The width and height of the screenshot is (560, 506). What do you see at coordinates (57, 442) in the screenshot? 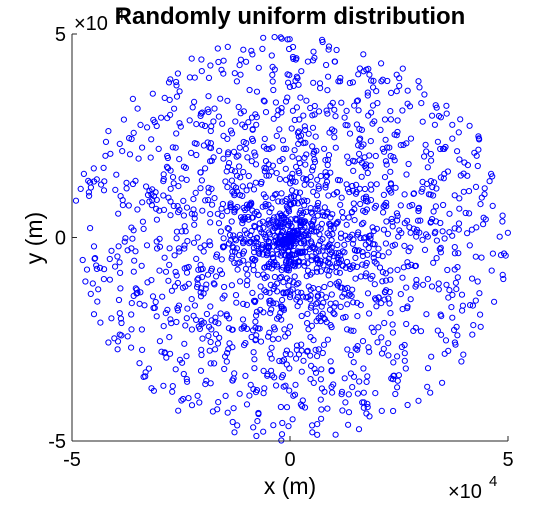
I see `y-tick-label: -5` at bounding box center [57, 442].